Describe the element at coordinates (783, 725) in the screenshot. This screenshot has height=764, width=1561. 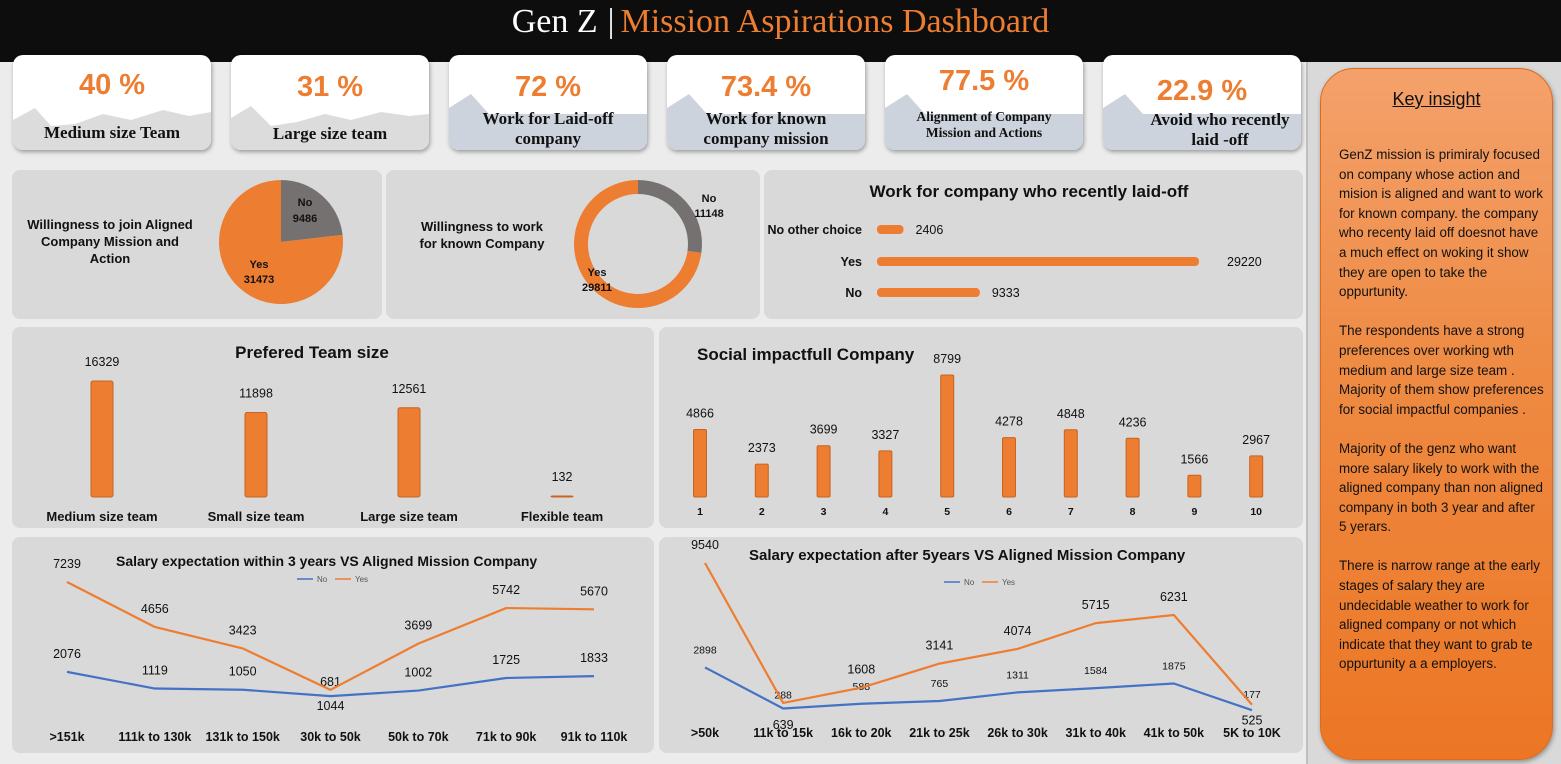
I see `series-yes-value-label: 639` at that location.